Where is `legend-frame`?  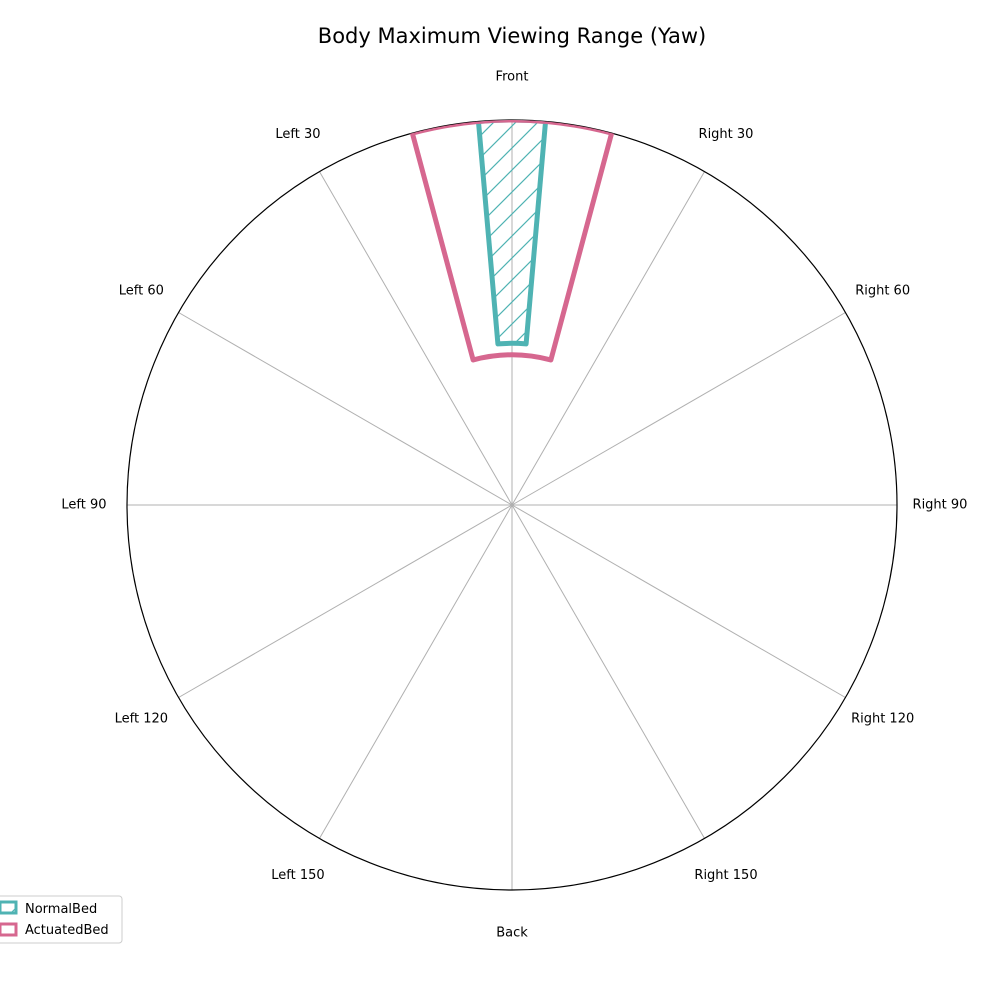 legend-frame is located at coordinates (61, 919).